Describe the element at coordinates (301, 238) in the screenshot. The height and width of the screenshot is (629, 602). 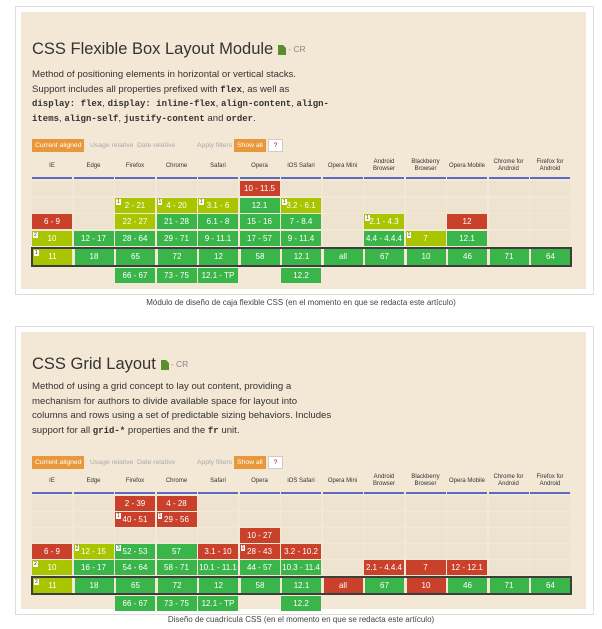
I see `support-cell: 9 - 11.4` at that location.